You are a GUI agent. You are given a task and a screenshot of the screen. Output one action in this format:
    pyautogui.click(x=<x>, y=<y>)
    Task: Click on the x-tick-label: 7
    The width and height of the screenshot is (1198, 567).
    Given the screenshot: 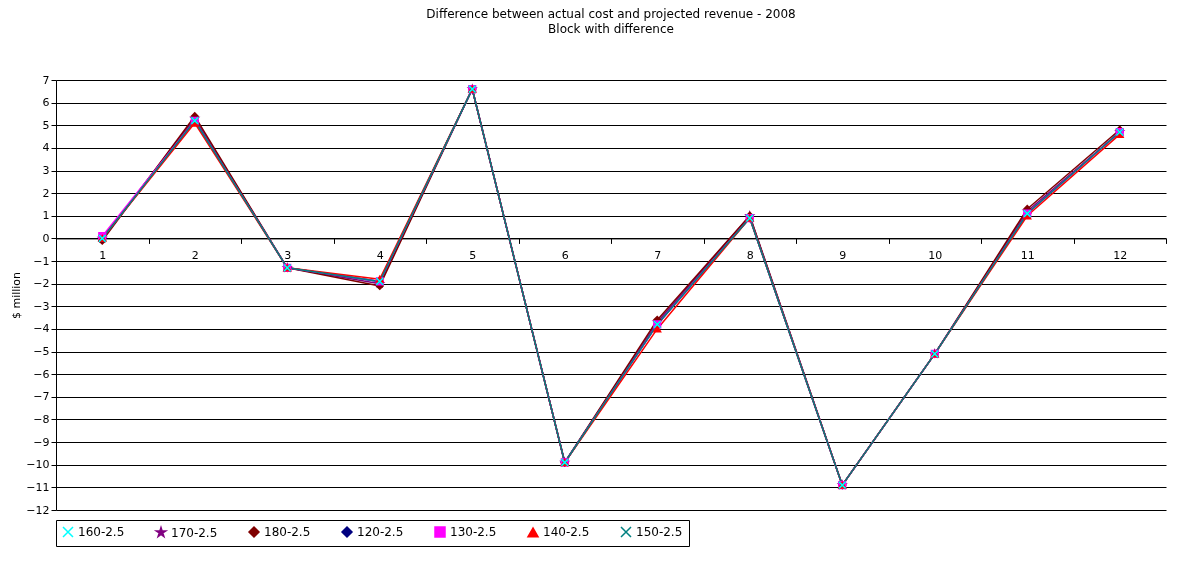 What is the action you would take?
    pyautogui.click(x=658, y=255)
    